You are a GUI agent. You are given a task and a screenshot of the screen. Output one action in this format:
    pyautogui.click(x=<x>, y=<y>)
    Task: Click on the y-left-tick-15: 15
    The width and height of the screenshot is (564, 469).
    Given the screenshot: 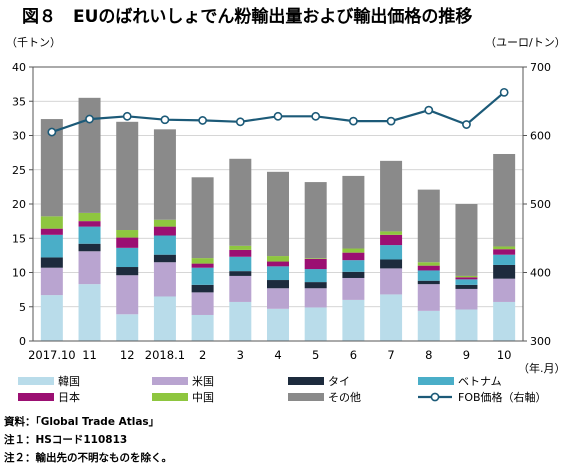 What is the action you would take?
    pyautogui.click(x=19, y=238)
    